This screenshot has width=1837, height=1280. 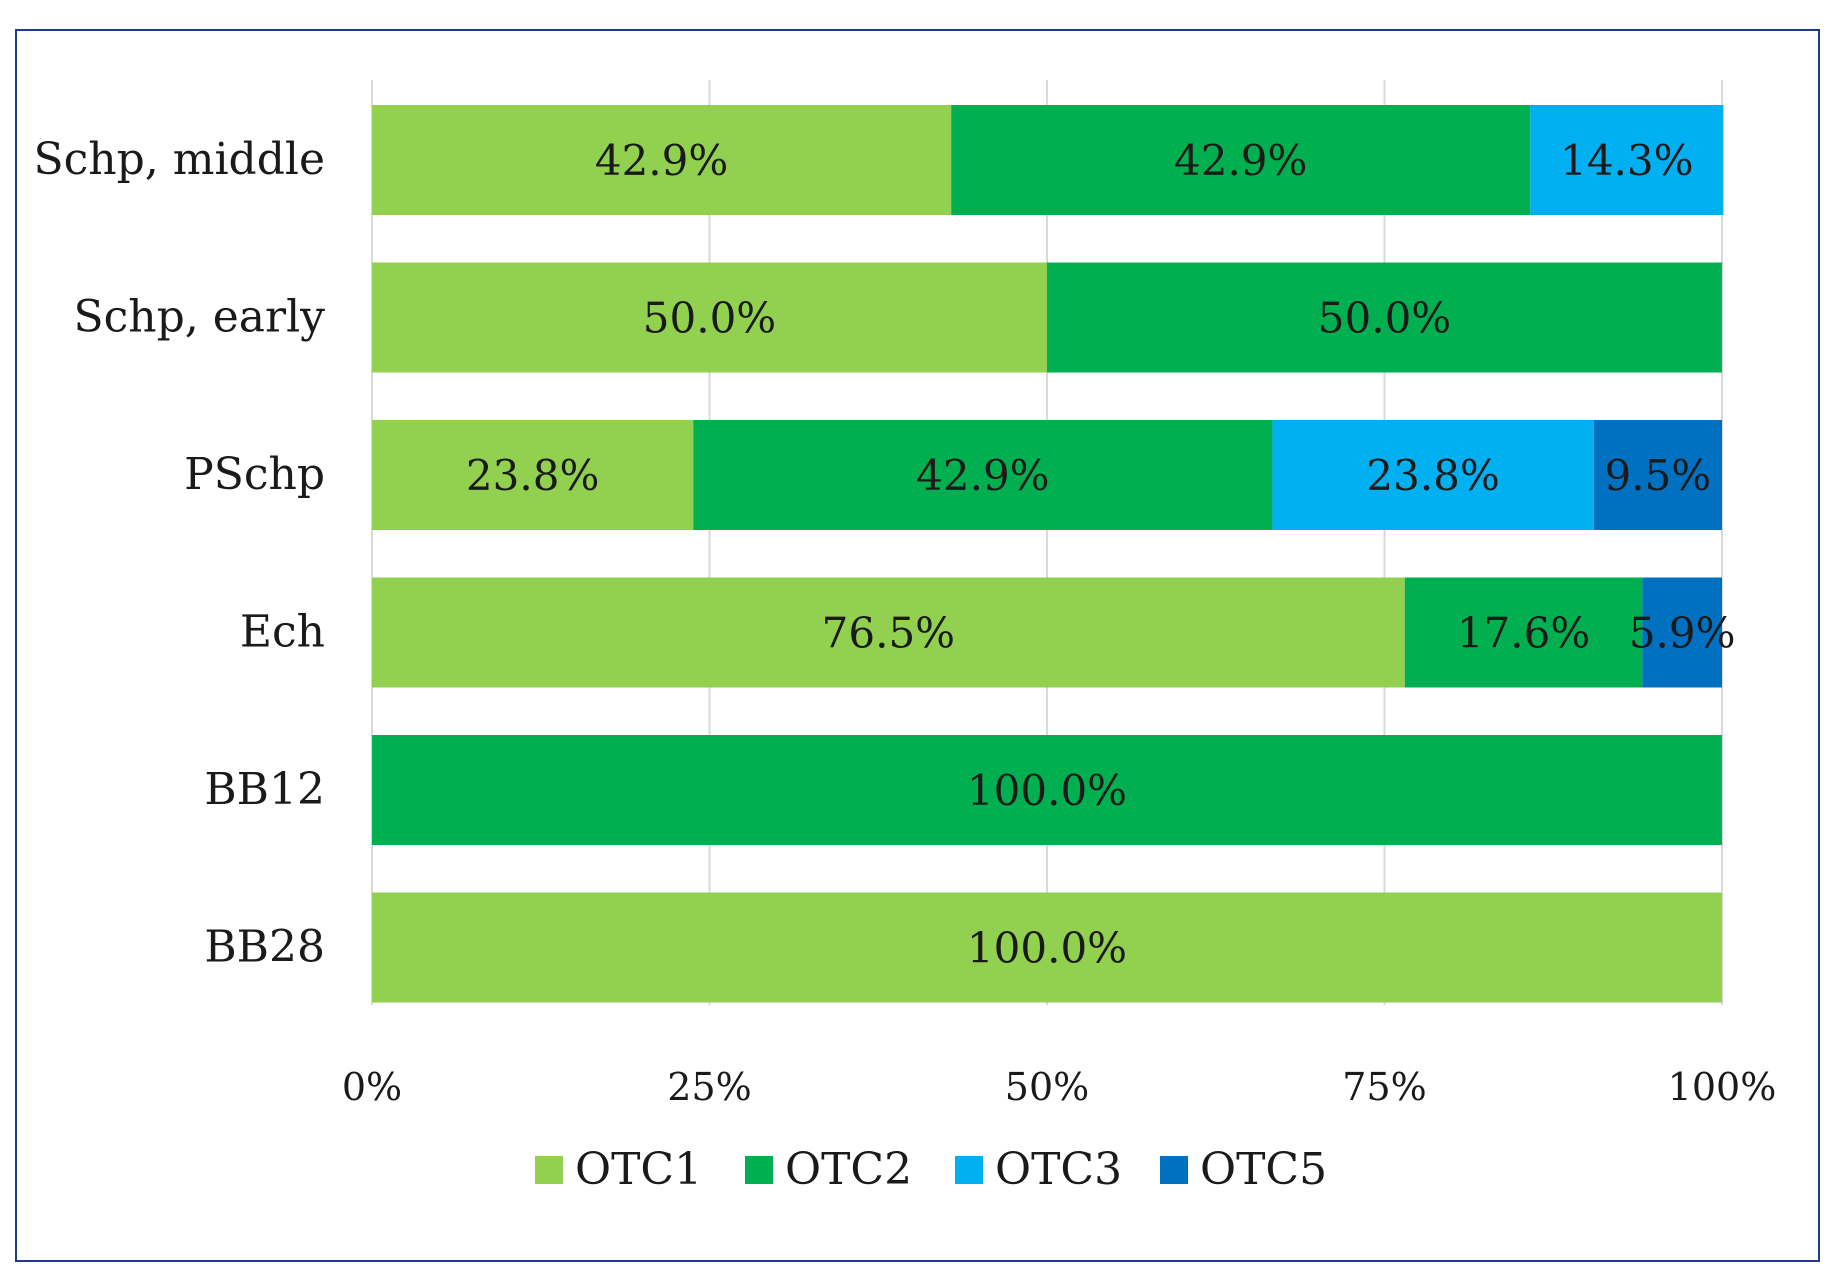 I want to click on data-label: 5.9%, so click(x=1682, y=633).